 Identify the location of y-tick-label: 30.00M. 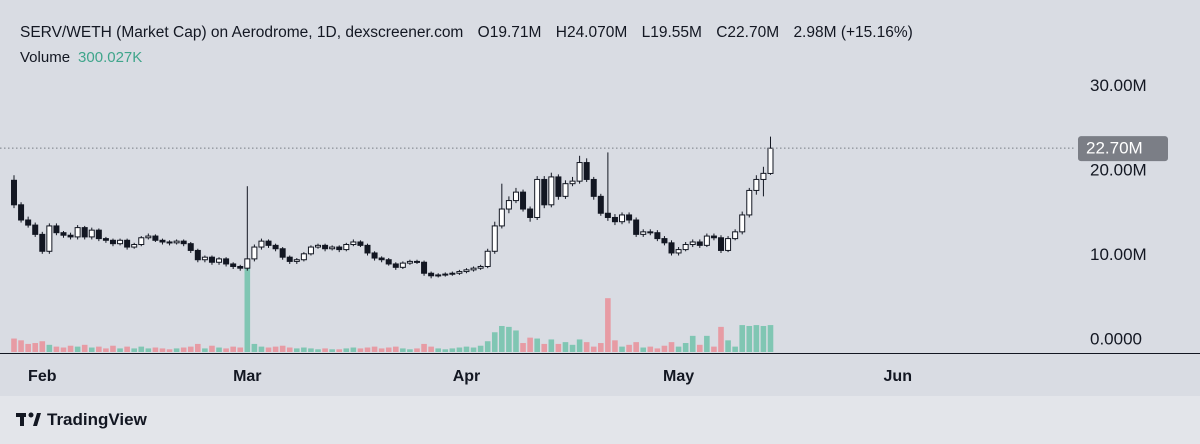
(1118, 85).